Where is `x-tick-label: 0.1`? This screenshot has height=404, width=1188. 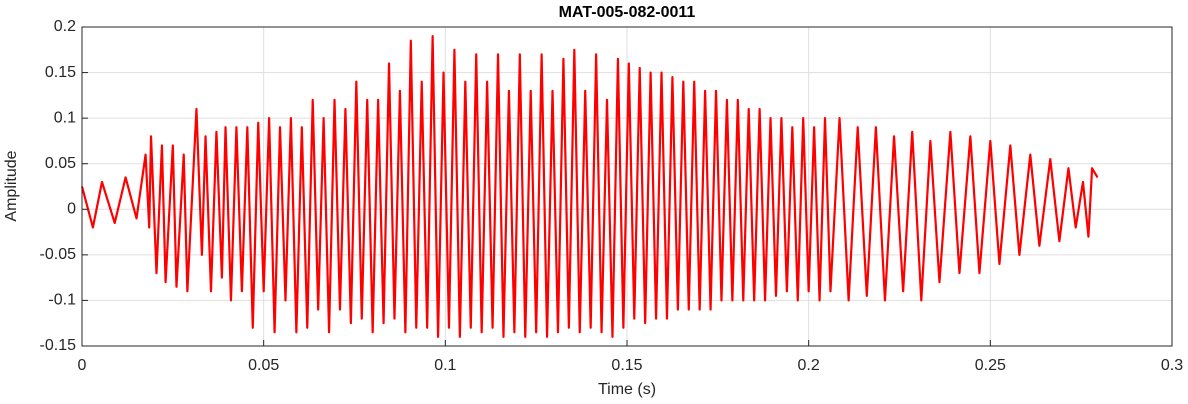 x-tick-label: 0.1 is located at coordinates (445, 365).